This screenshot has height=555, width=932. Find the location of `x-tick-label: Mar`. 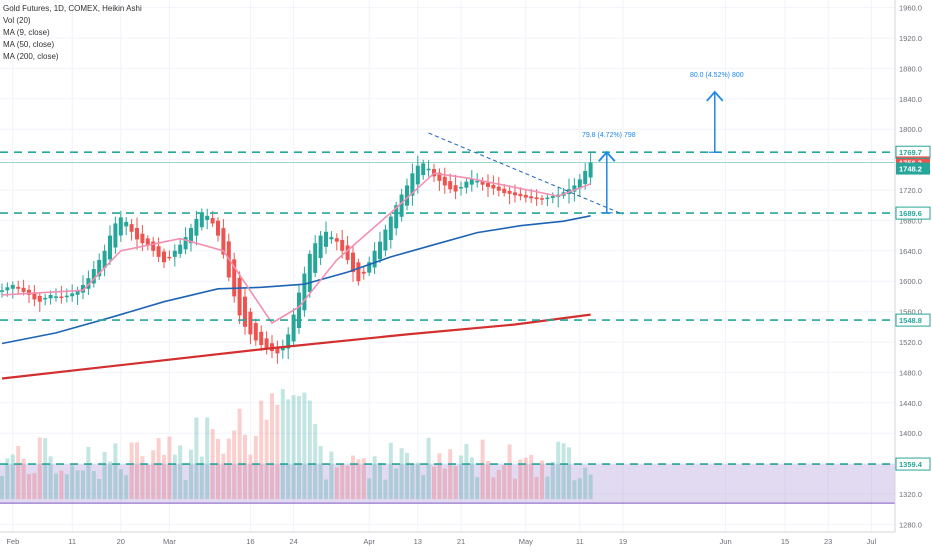

x-tick-label: Mar is located at coordinates (169, 541).